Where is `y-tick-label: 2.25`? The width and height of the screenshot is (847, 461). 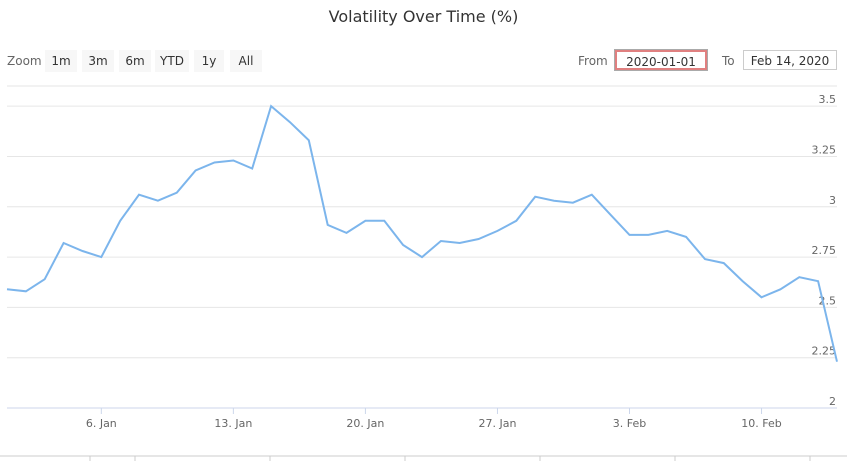
y-tick-label: 2.25 is located at coordinates (824, 351).